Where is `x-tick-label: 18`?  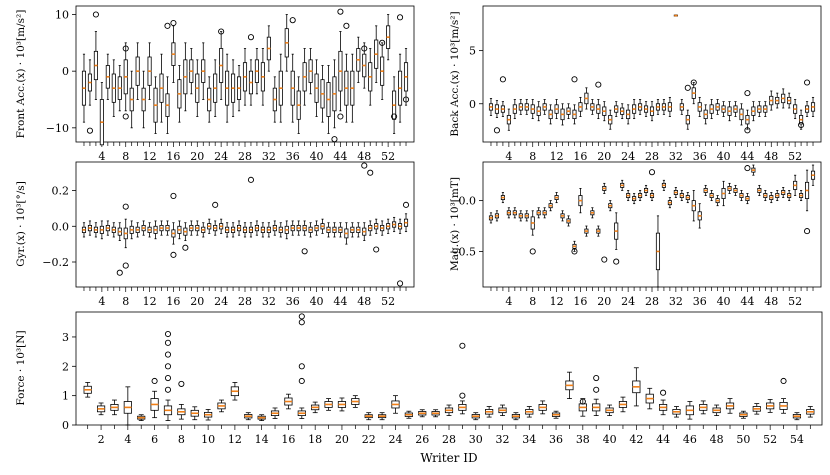 x-tick-label: 18 is located at coordinates (315, 439).